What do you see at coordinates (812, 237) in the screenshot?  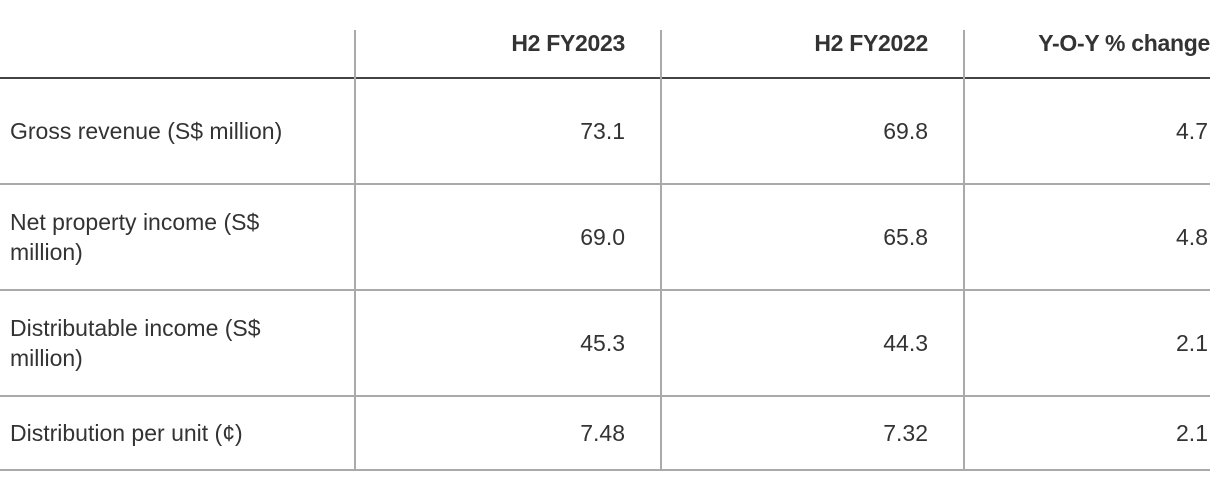 I see `cell-value: 65.8` at bounding box center [812, 237].